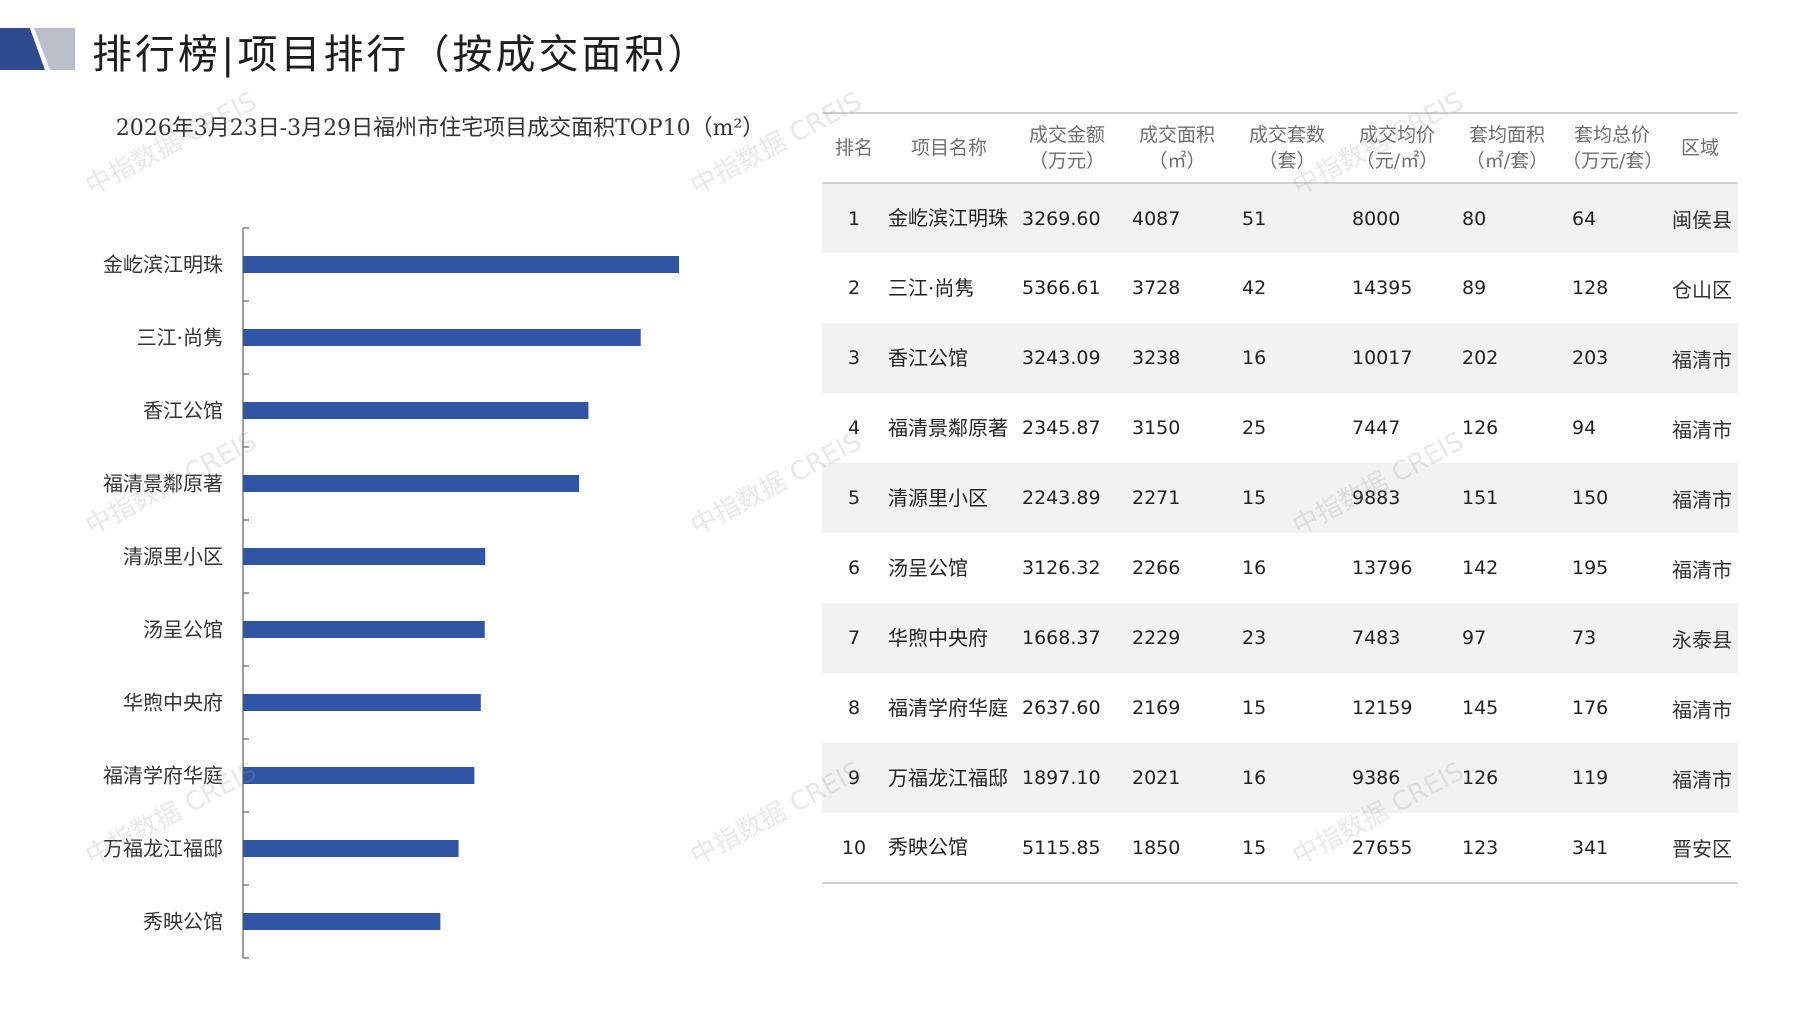  I want to click on project-name-cell: 汤呈公馆, so click(928, 567).